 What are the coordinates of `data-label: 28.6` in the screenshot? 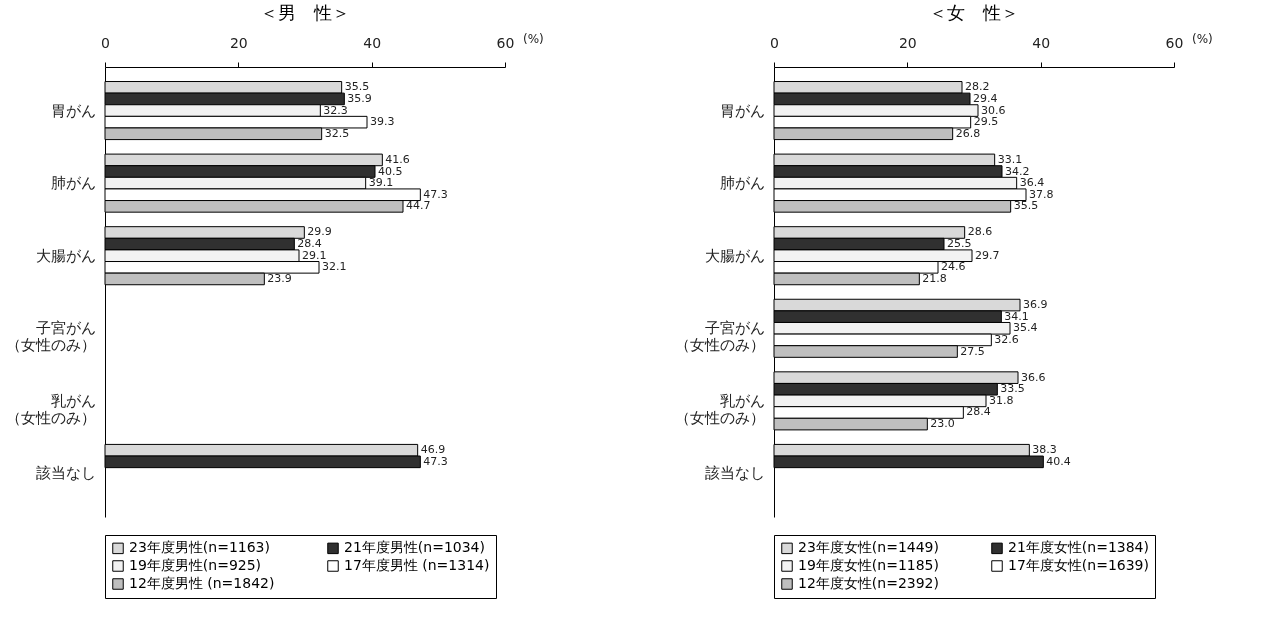 It's located at (980, 232).